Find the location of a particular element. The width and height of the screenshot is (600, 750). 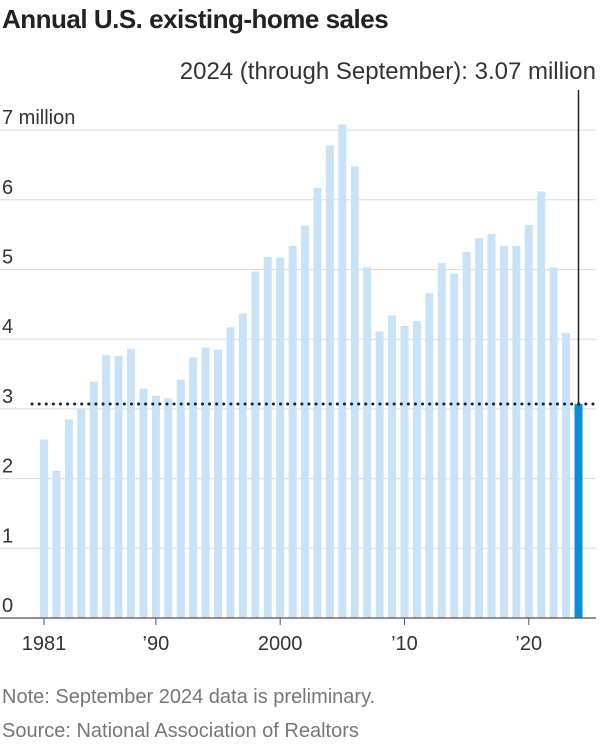

x-tick-label: 1981 is located at coordinates (44, 644).